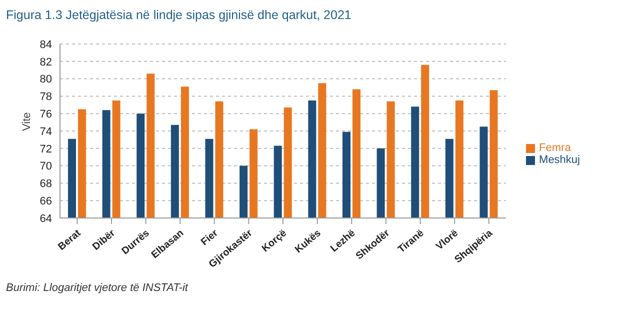  I want to click on y-axis-title: Vite, so click(26, 121).